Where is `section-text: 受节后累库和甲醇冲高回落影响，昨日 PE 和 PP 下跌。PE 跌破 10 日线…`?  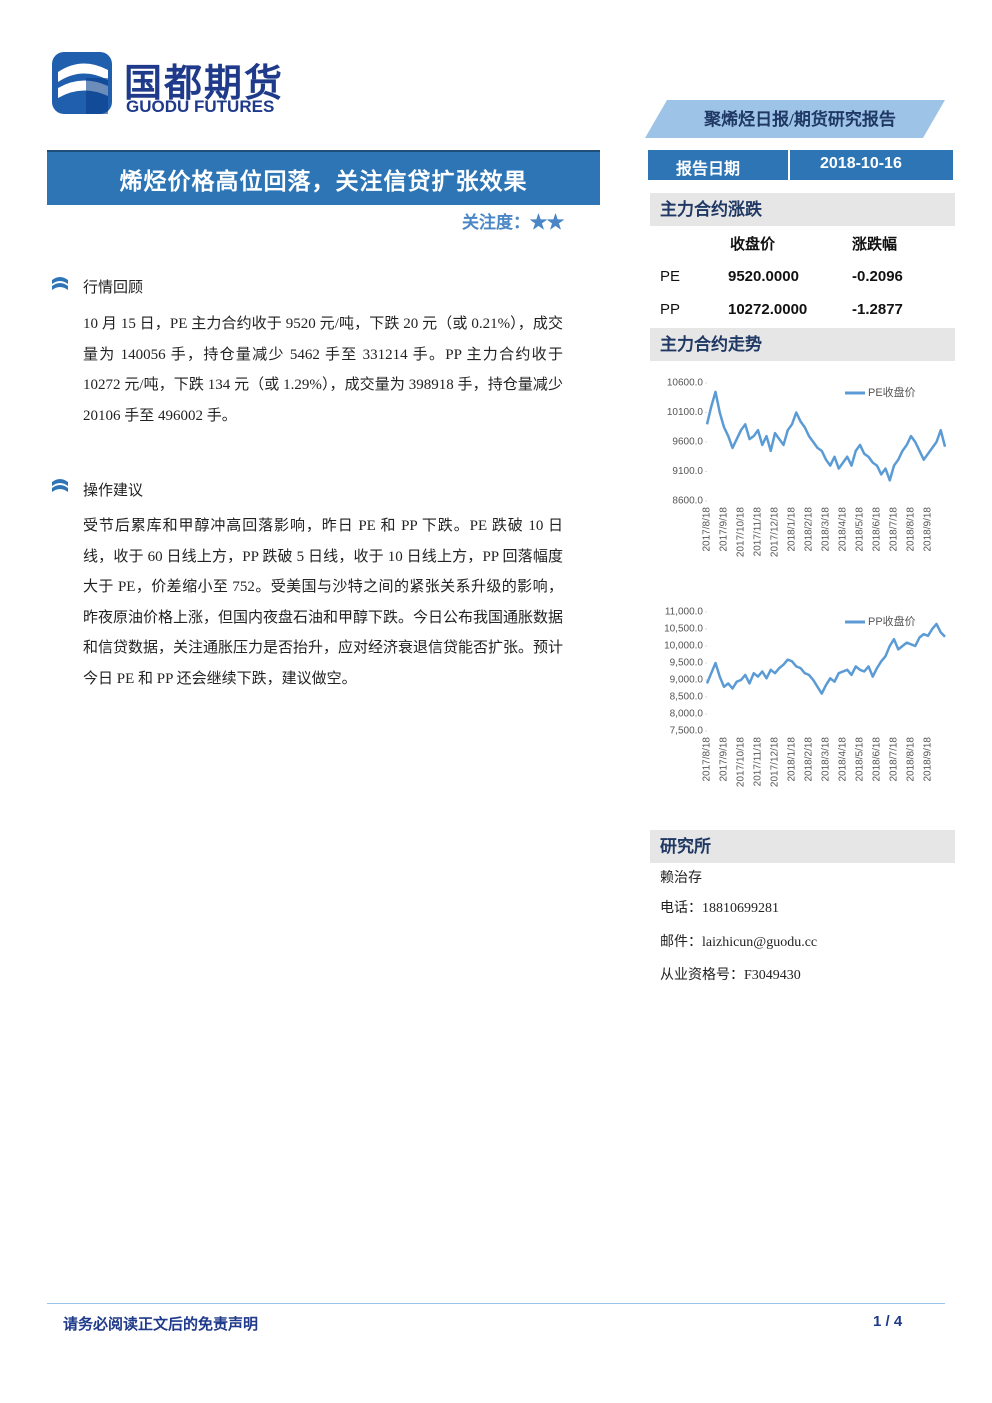 section-text: 受节后累库和甲醇冲高回落影响，昨日 PE 和 PP 下跌。PE 跌破 10 日线… is located at coordinates (323, 602).